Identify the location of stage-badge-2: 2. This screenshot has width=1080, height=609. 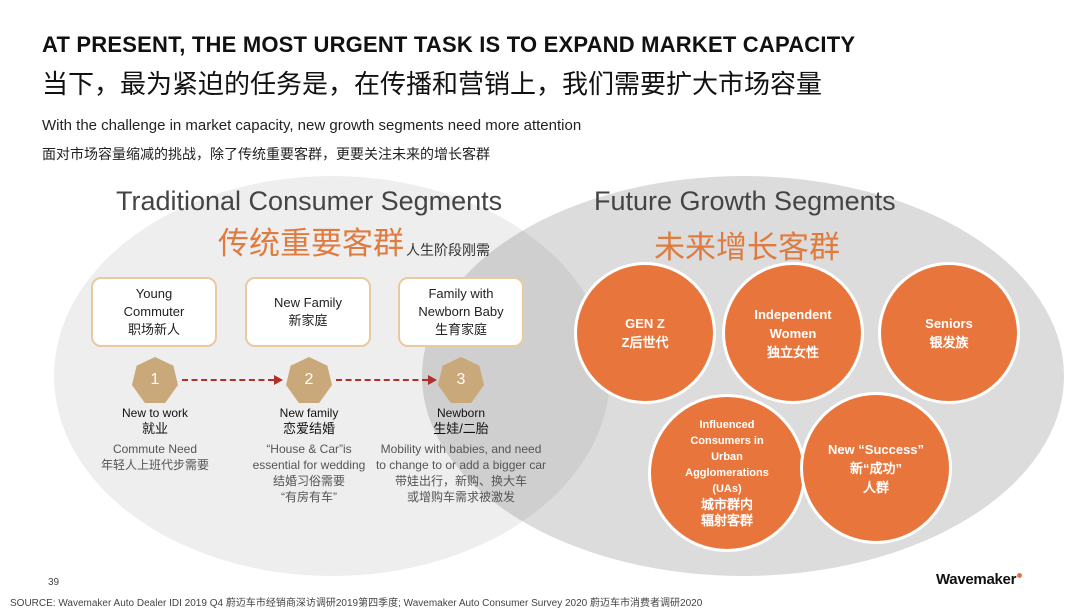
(309, 380).